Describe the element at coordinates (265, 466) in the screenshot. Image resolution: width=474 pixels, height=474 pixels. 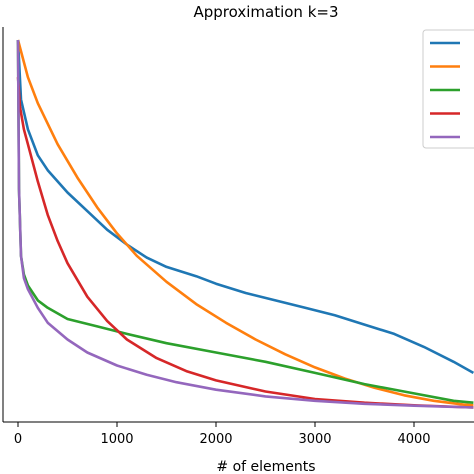
I see `x-axis-label: # of elements` at that location.